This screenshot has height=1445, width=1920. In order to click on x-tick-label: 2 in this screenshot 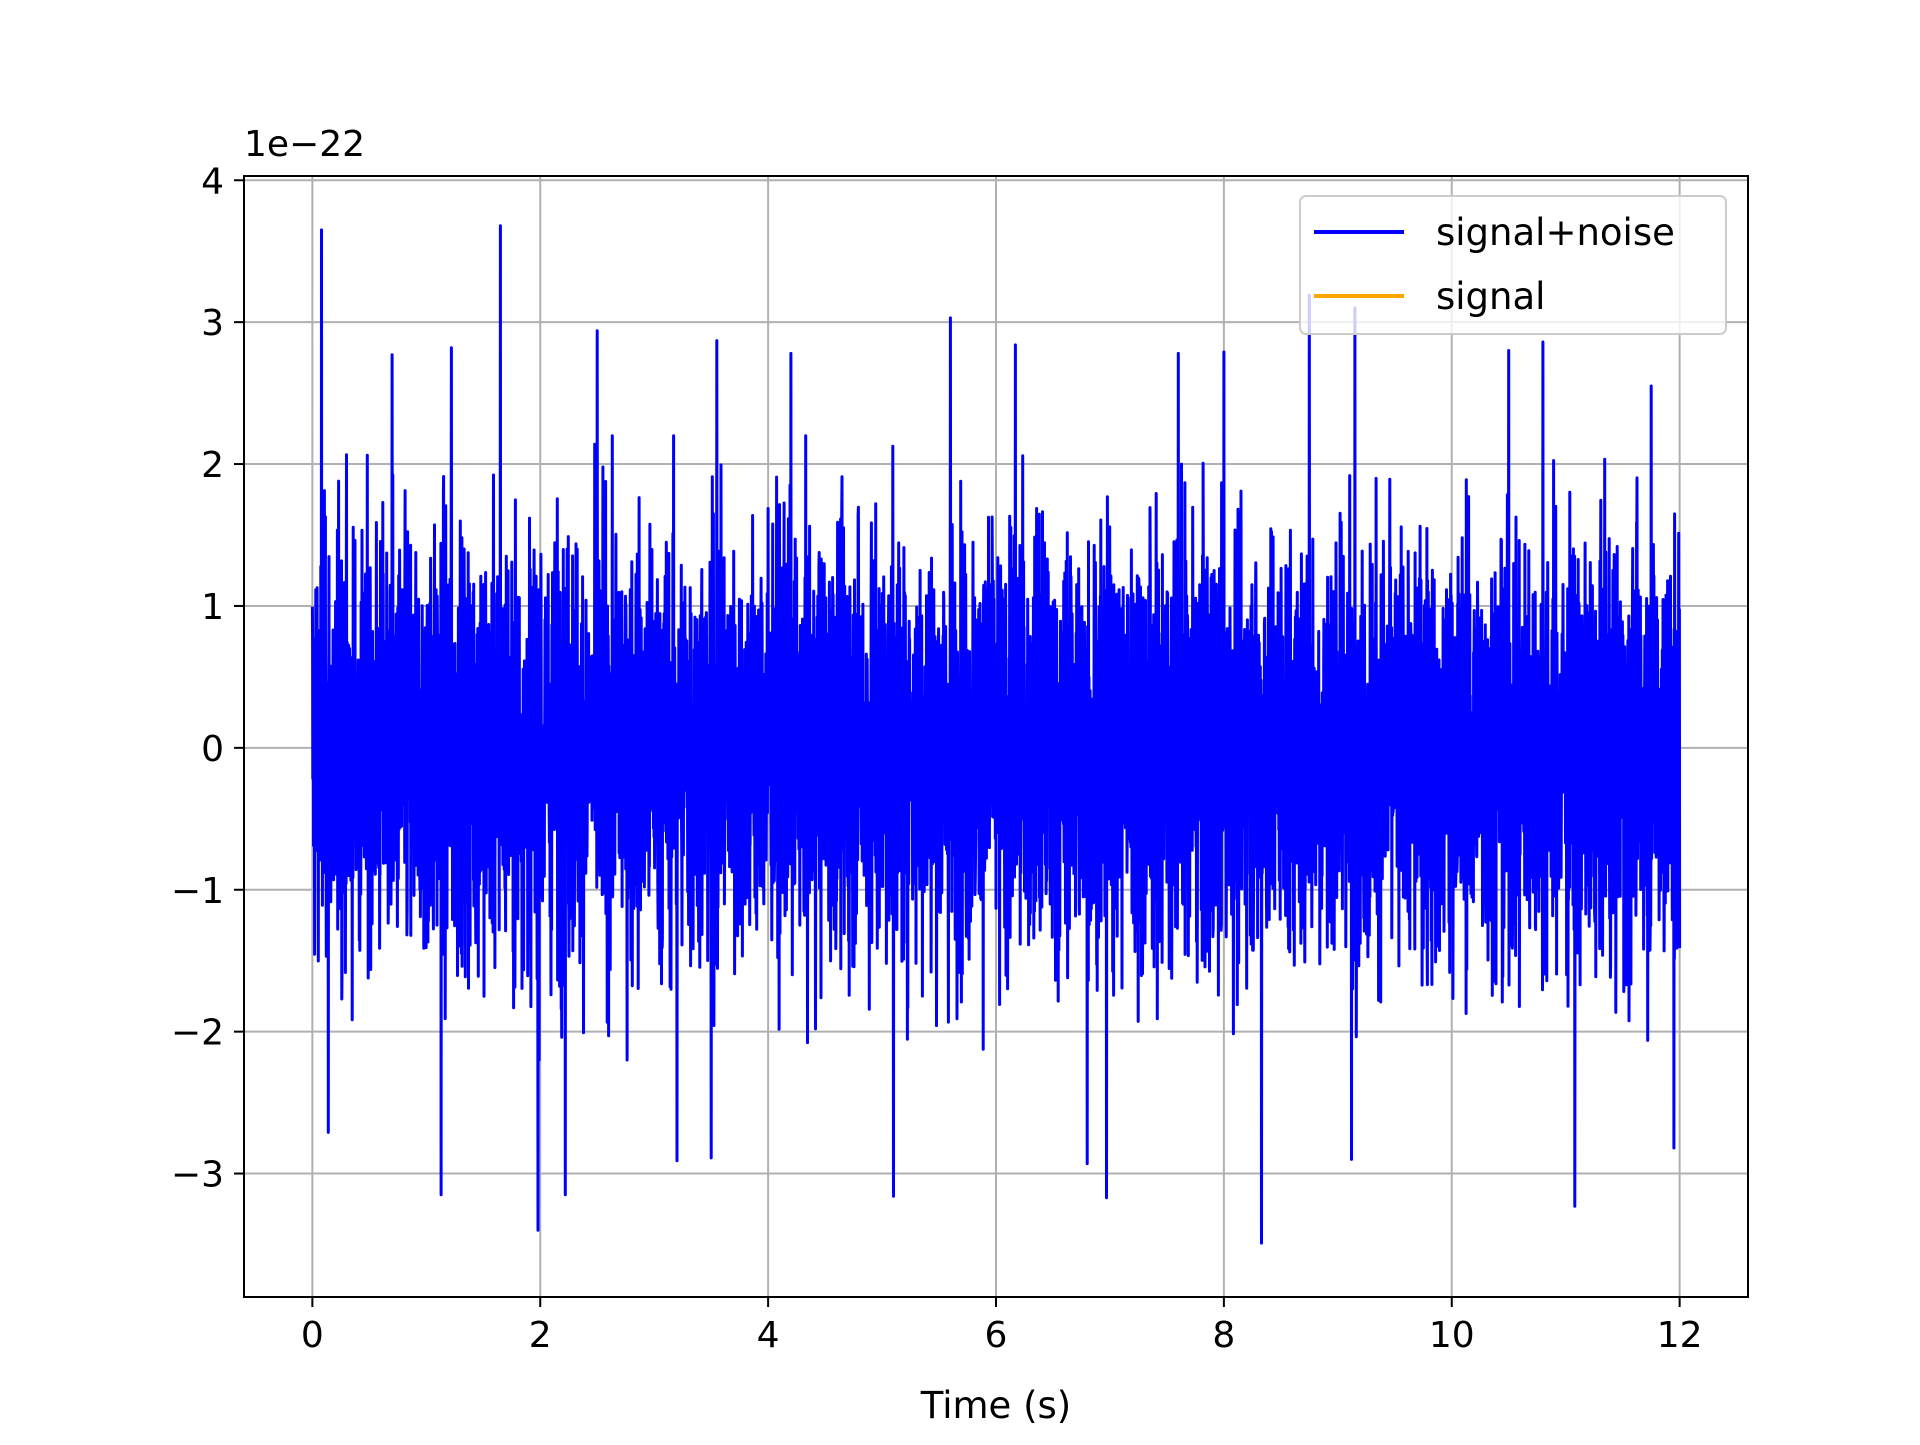, I will do `click(540, 1335)`.